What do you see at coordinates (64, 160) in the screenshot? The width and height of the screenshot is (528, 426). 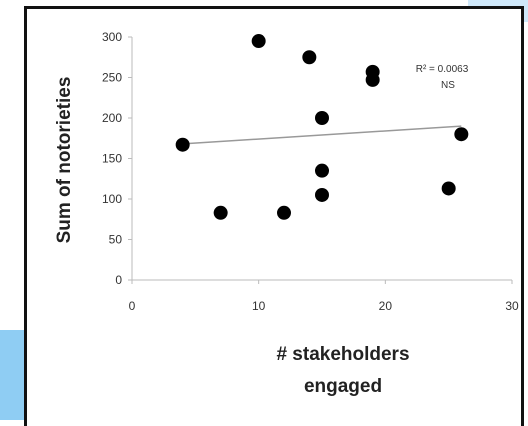 I see `y-axis-label: Sum of notorieties` at bounding box center [64, 160].